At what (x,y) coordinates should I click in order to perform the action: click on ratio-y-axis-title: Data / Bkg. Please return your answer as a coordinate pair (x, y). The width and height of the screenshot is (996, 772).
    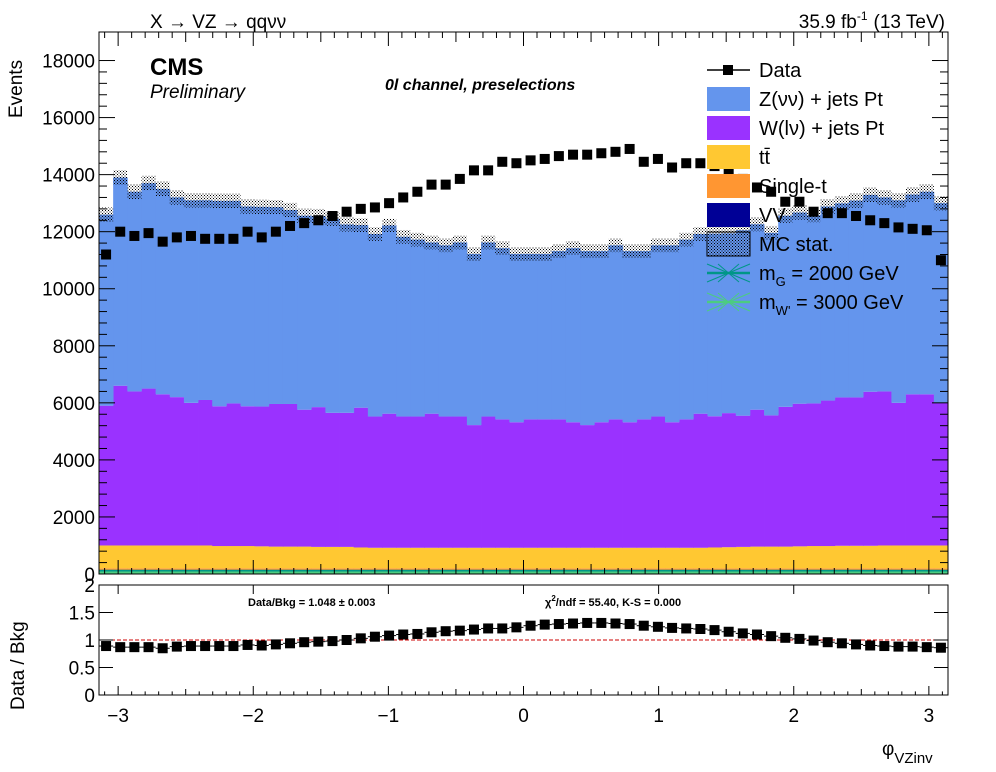
    Looking at the image, I should click on (18, 665).